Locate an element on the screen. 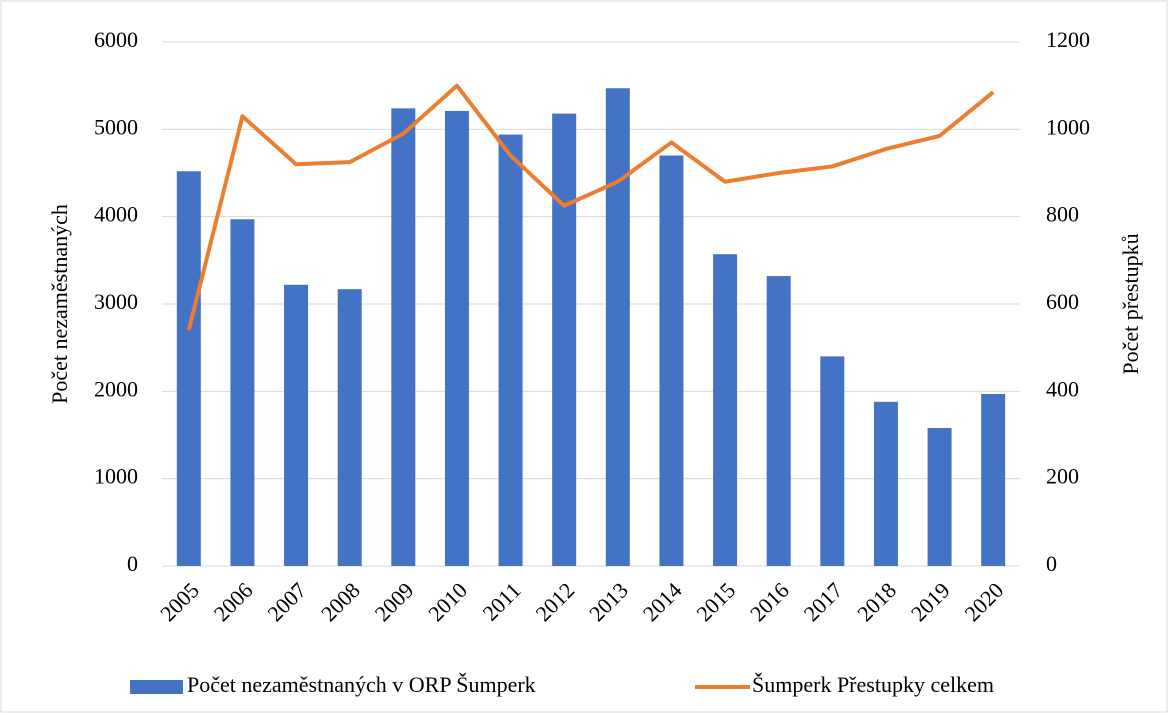 The width and height of the screenshot is (1170, 715). legend-swatch is located at coordinates (156, 687).